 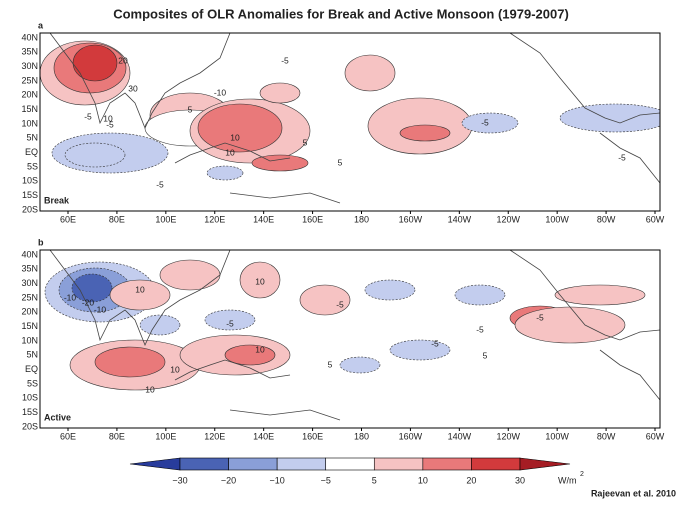 I want to click on lon-label: 100W, so click(x=557, y=219).